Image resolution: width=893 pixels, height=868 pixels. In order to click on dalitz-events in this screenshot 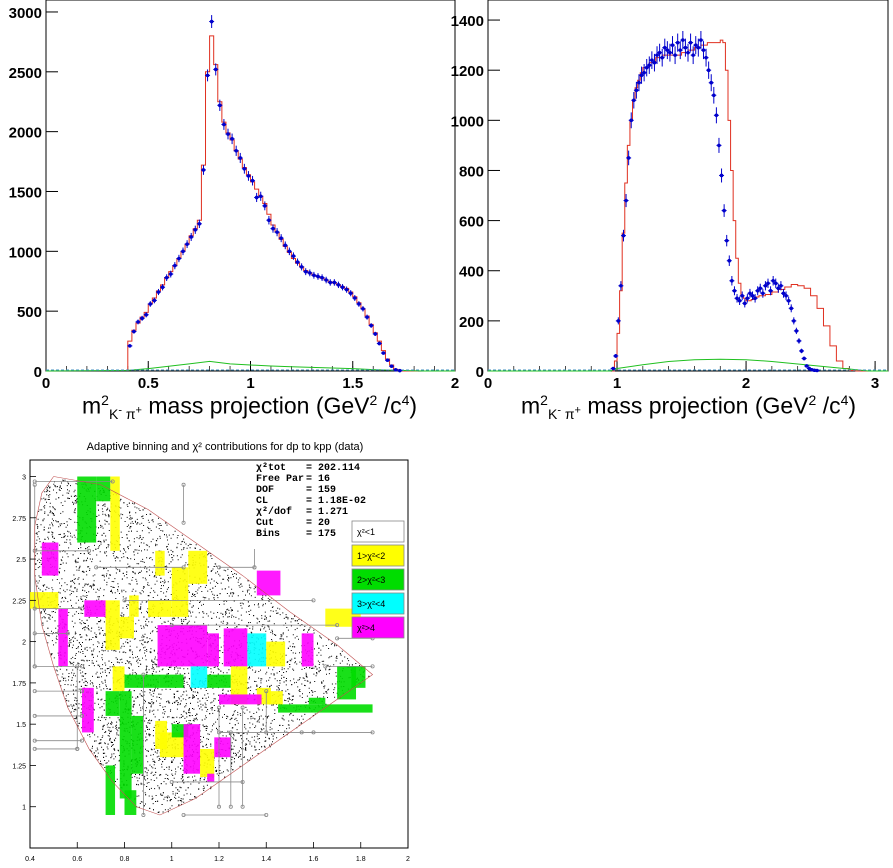, I will do `click(202, 646)`.